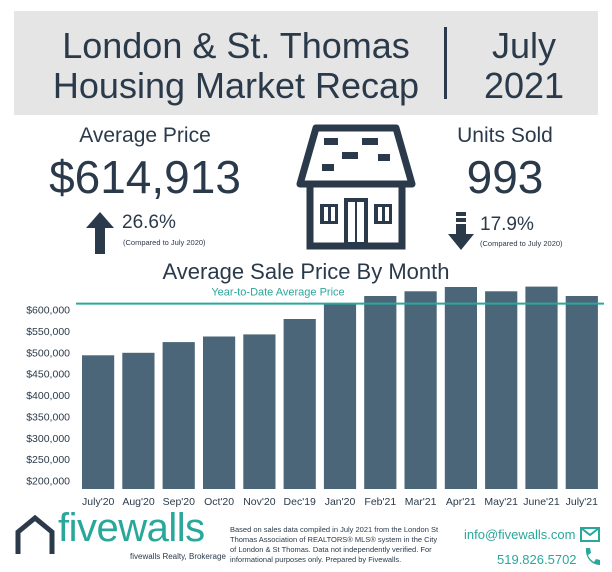 The height and width of the screenshot is (572, 612). Describe the element at coordinates (179, 502) in the screenshot. I see `x-tick-label: Sep'20` at that location.